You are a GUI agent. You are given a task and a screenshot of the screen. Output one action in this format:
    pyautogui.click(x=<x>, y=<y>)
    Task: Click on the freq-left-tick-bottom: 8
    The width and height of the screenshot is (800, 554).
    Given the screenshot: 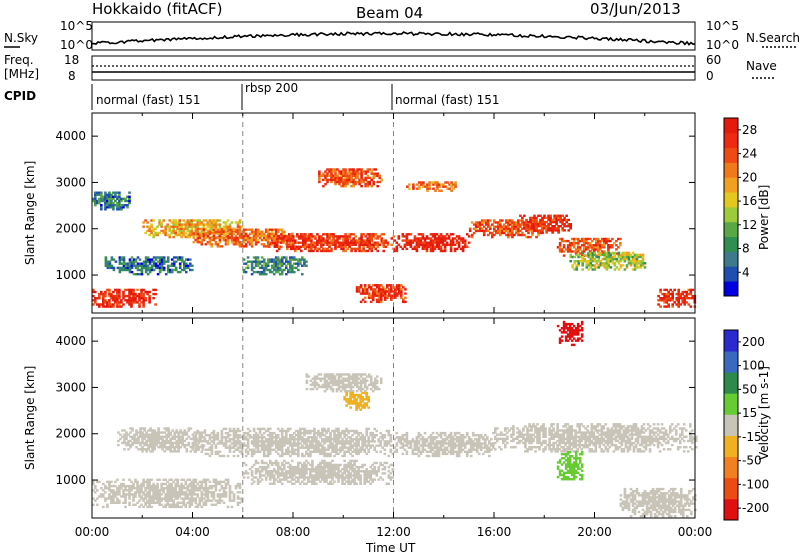 What is the action you would take?
    pyautogui.click(x=72, y=76)
    